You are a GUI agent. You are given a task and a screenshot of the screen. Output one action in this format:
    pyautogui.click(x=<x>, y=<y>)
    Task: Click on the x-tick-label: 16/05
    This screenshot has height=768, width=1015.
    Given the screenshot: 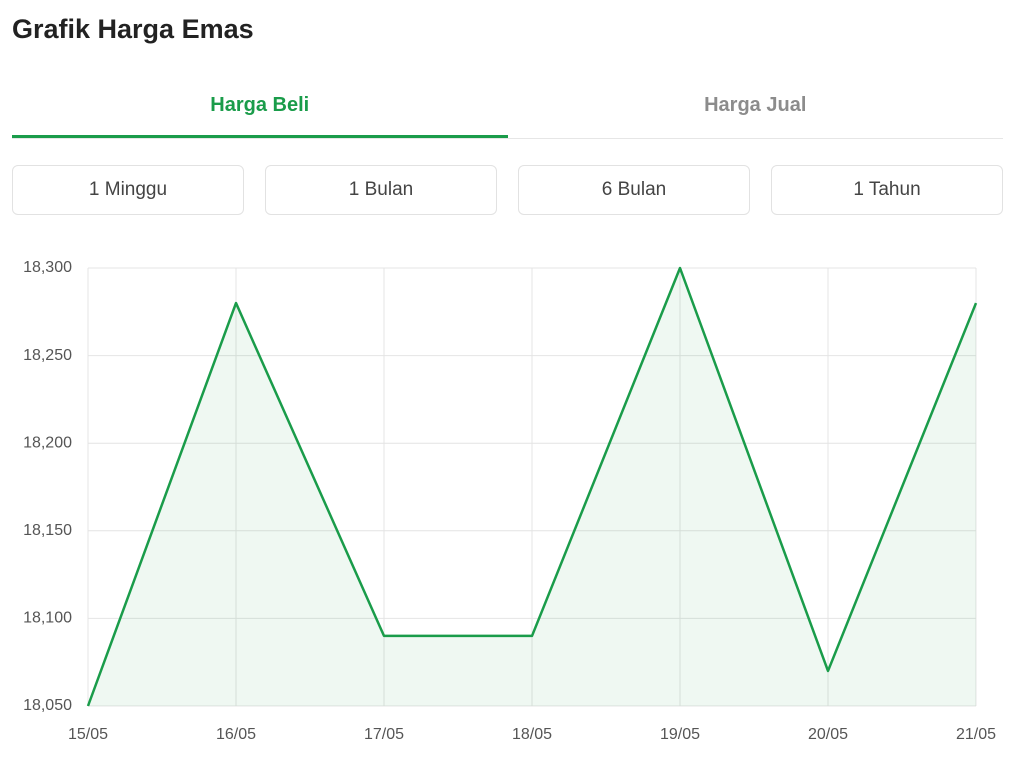 What is the action you would take?
    pyautogui.click(x=236, y=734)
    